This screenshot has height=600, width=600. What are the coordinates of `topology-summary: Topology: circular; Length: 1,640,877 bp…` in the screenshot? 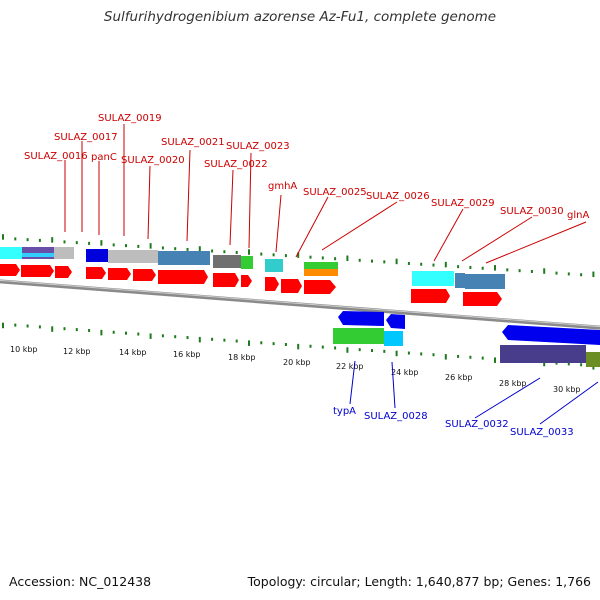 It's located at (419, 581).